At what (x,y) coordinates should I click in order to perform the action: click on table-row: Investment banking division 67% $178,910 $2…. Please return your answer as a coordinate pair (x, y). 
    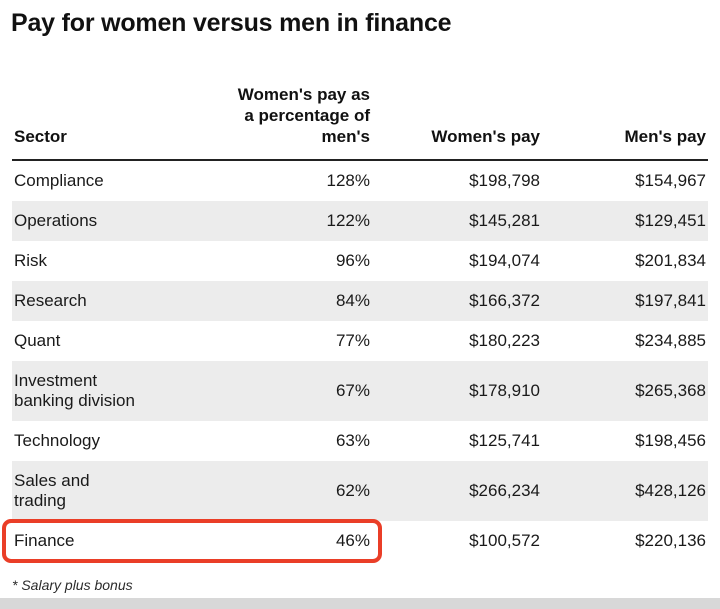
    Looking at the image, I should click on (360, 391).